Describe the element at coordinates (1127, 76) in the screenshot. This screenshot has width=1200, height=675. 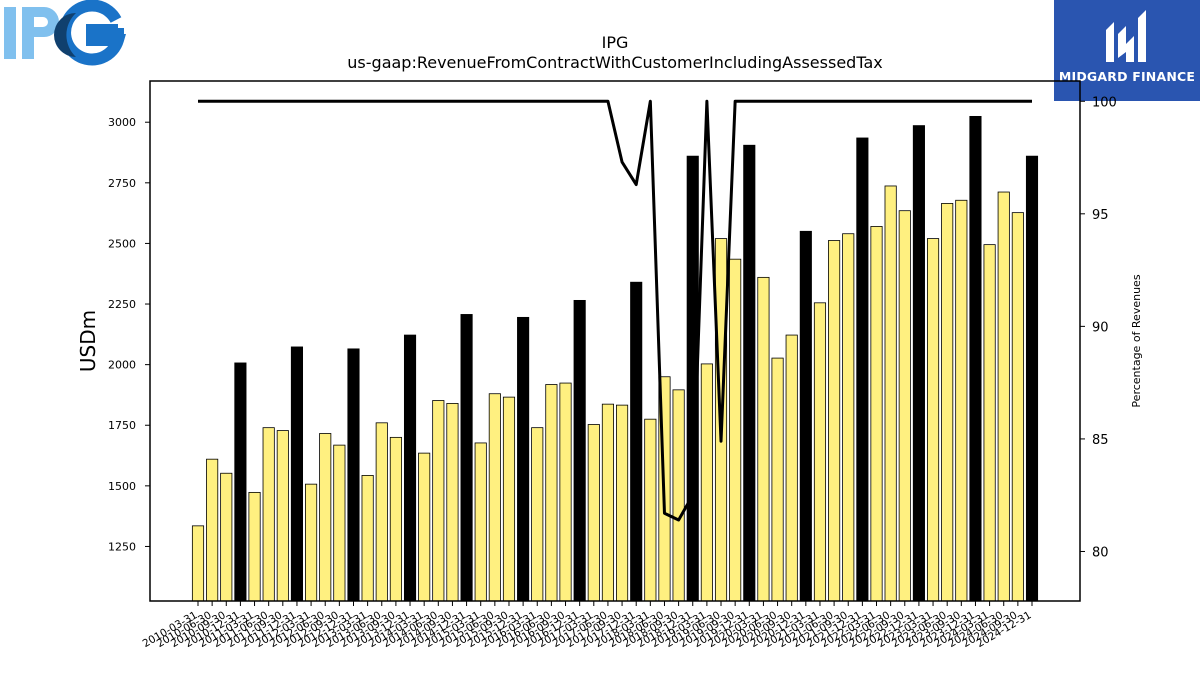
I see `midgard-finance-wordmark: MIDGARD FINANCE` at that location.